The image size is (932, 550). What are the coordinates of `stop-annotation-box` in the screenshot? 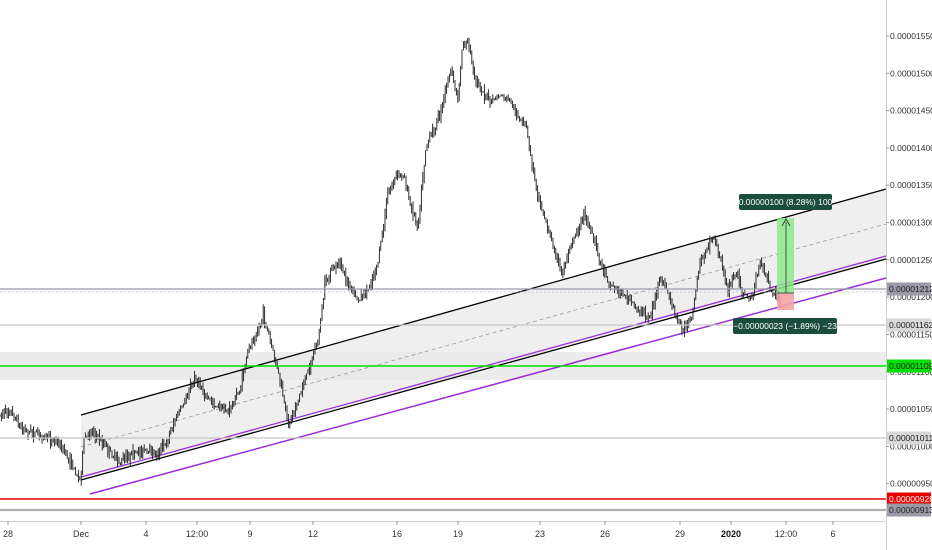 It's located at (785, 326).